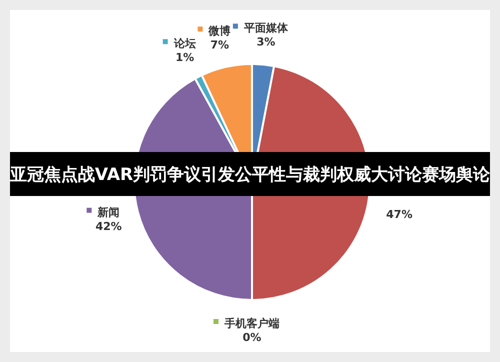  What do you see at coordinates (108, 226) in the screenshot?
I see `data-label: 42%` at bounding box center [108, 226].